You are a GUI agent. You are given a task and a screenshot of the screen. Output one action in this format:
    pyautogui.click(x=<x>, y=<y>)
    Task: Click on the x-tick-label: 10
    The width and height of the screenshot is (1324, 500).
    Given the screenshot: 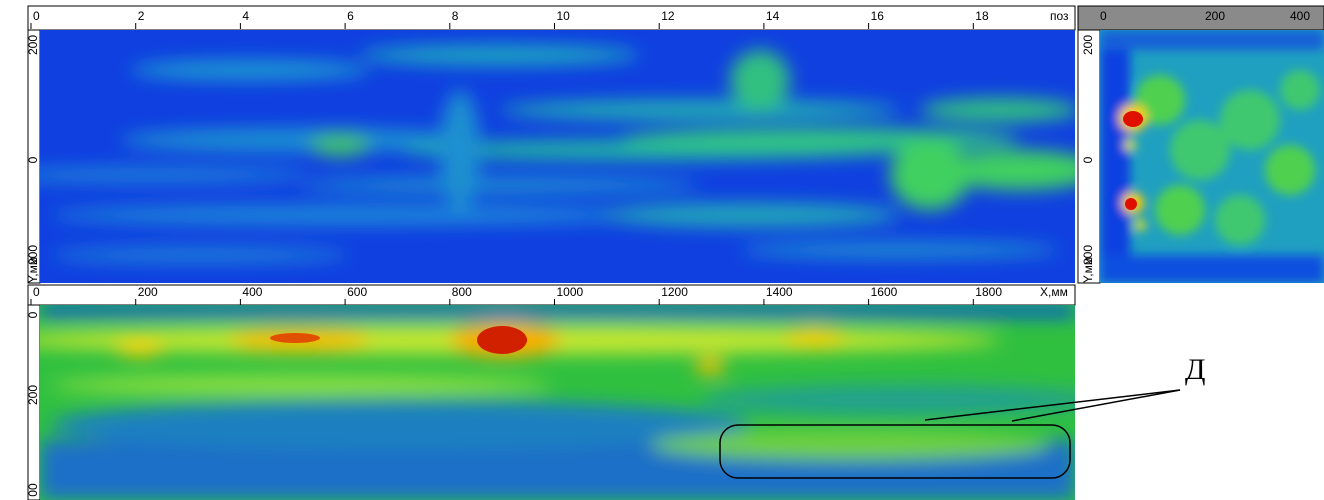 What is the action you would take?
    pyautogui.click(x=564, y=16)
    